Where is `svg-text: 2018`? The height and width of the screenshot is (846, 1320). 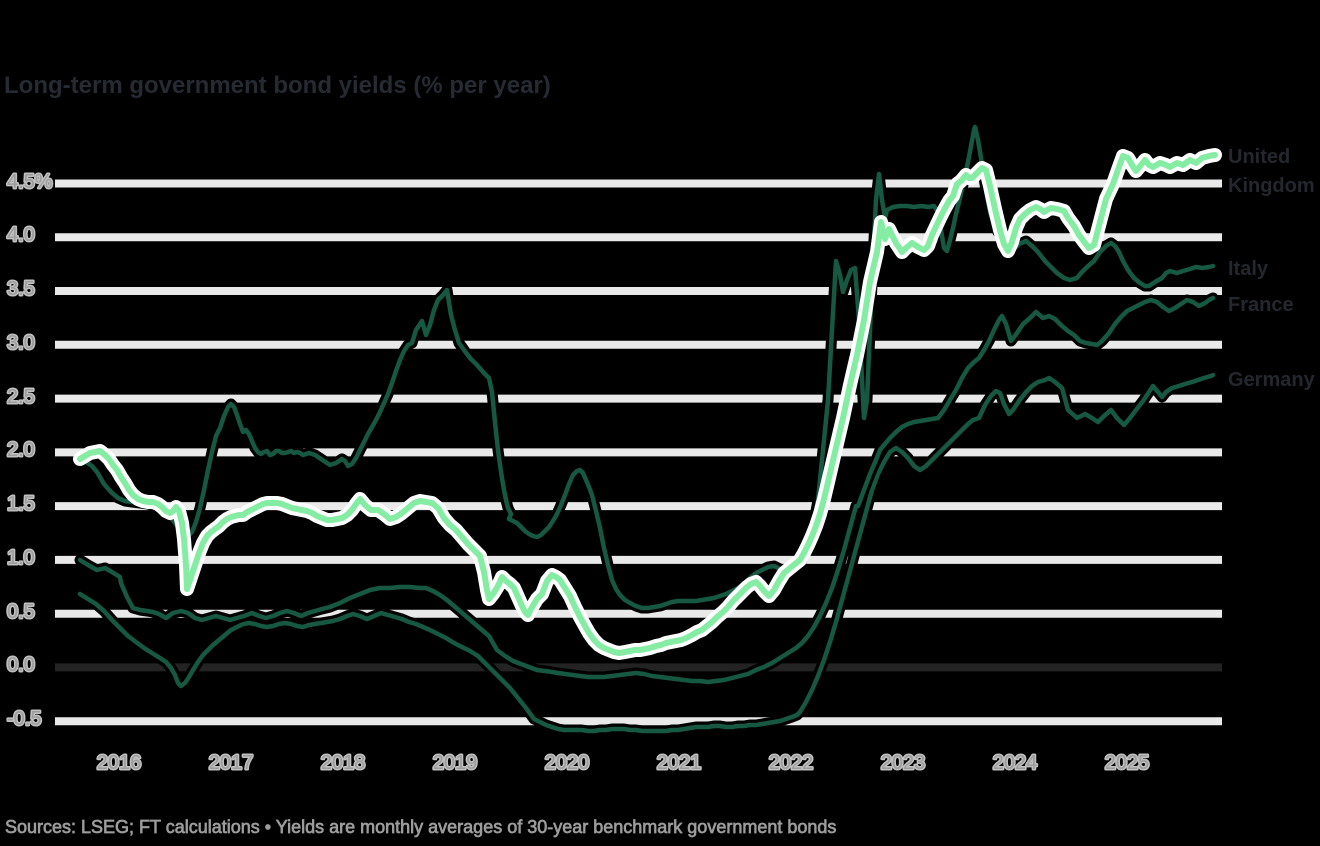
svg-text: 2018 is located at coordinates (343, 763).